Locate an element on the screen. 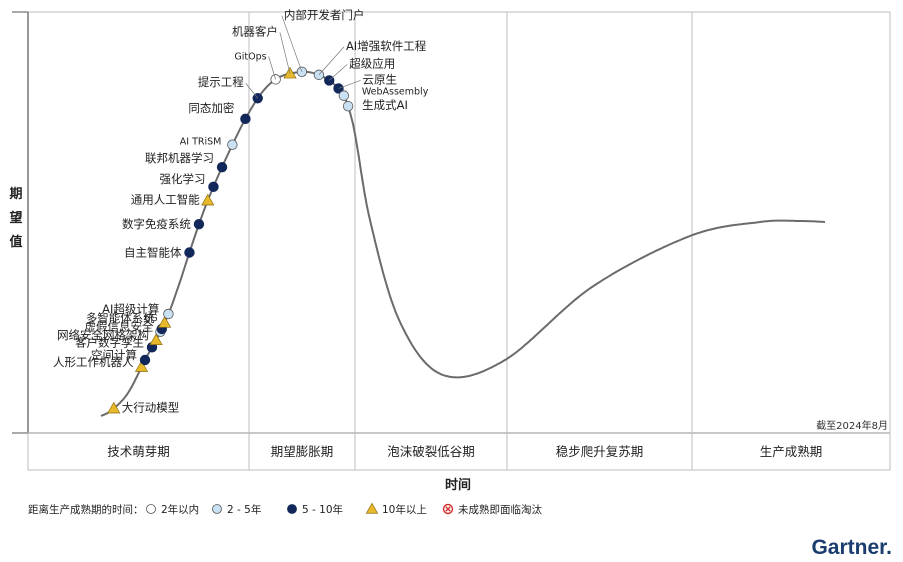 The image size is (903, 562). legend-item-gt10: 10年以上 is located at coordinates (396, 509).